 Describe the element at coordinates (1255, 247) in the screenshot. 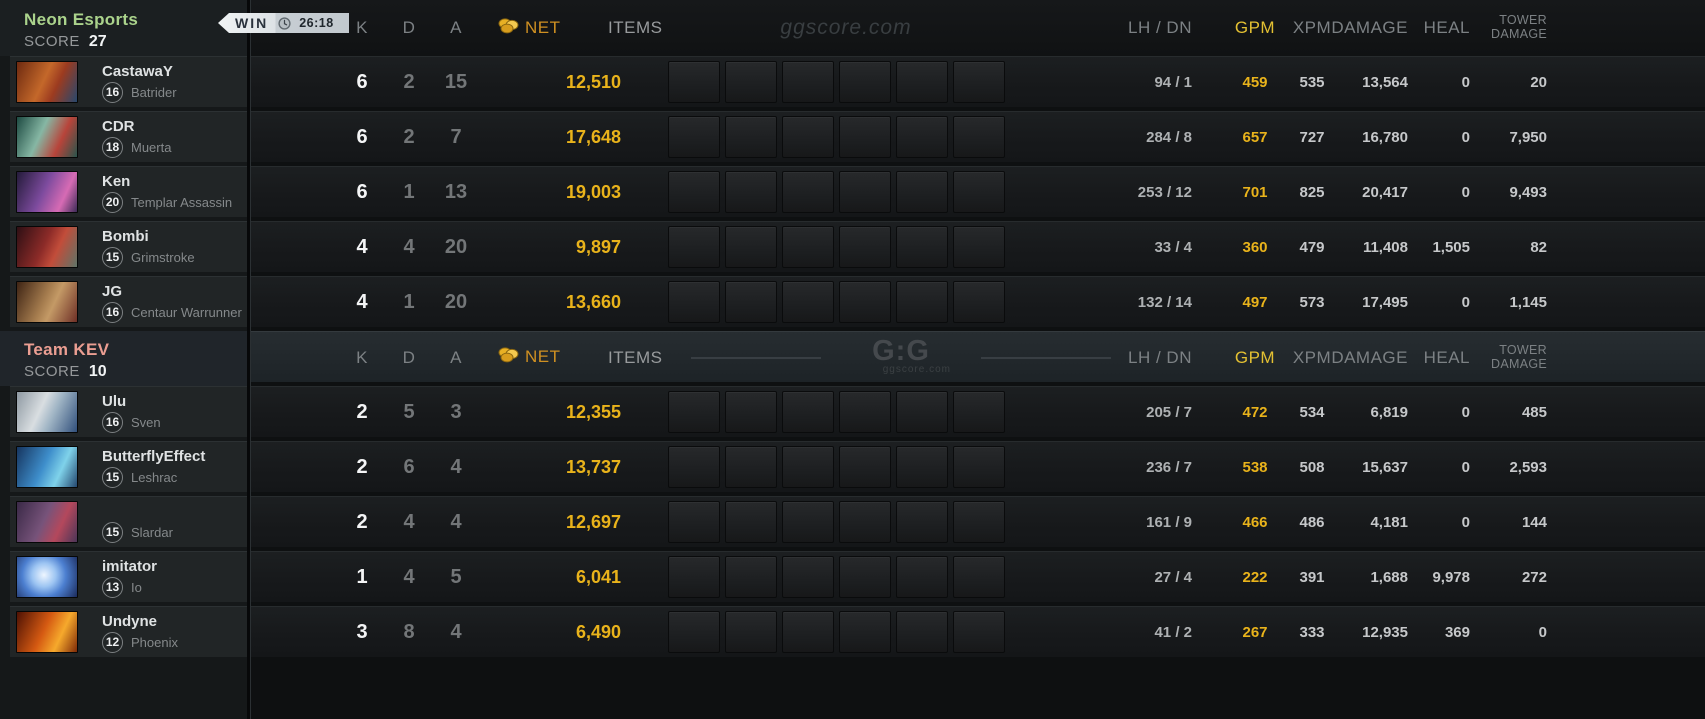

I see `gpm-value: 360` at that location.